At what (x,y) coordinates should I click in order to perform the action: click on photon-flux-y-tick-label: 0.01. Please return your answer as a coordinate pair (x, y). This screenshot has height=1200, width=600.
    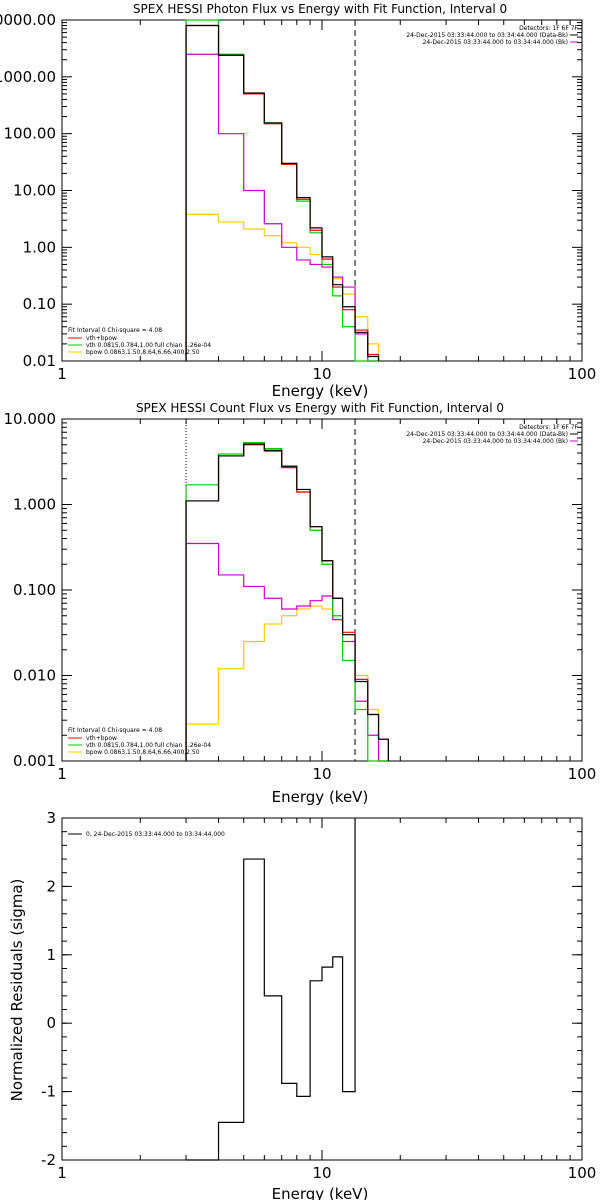
    Looking at the image, I should click on (39, 361).